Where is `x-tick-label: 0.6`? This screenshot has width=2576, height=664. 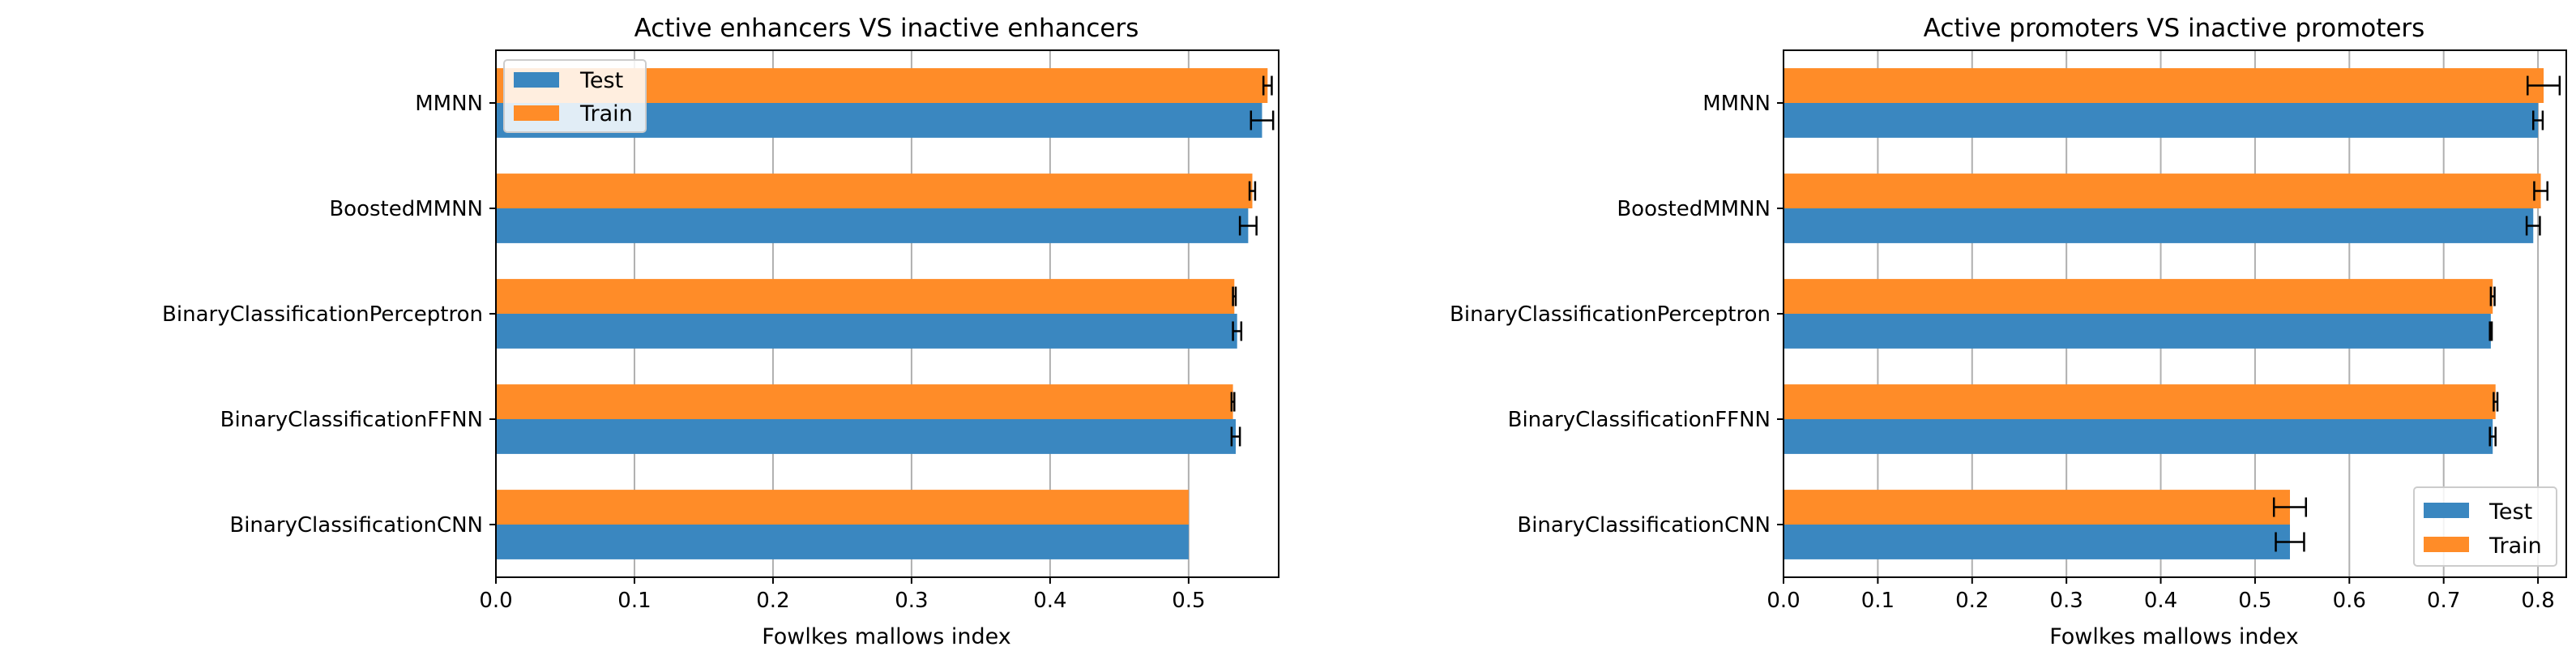
x-tick-label: 0.6 is located at coordinates (2349, 601).